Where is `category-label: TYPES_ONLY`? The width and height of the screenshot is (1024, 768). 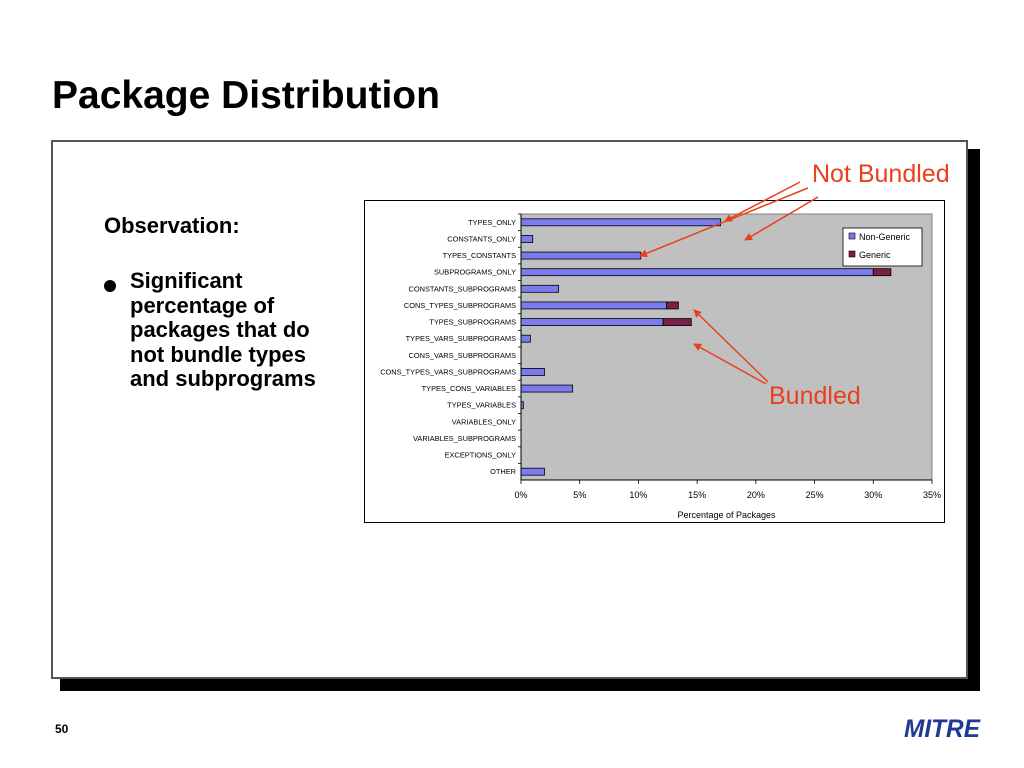 category-label: TYPES_ONLY is located at coordinates (492, 222).